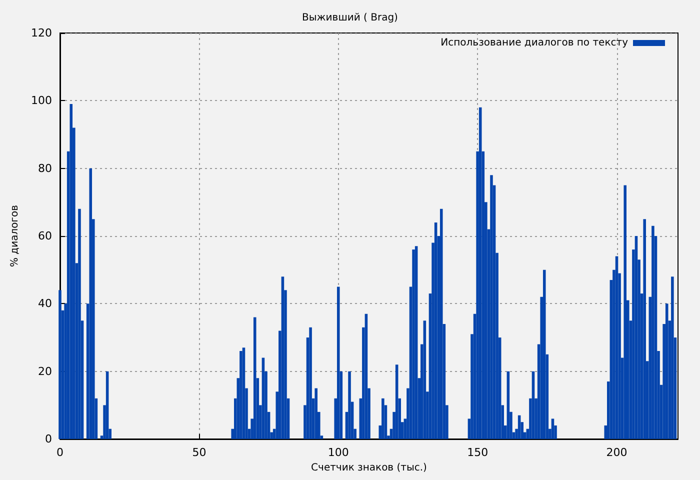  What do you see at coordinates (41, 33) in the screenshot?
I see `y-tick-label: 120` at bounding box center [41, 33].